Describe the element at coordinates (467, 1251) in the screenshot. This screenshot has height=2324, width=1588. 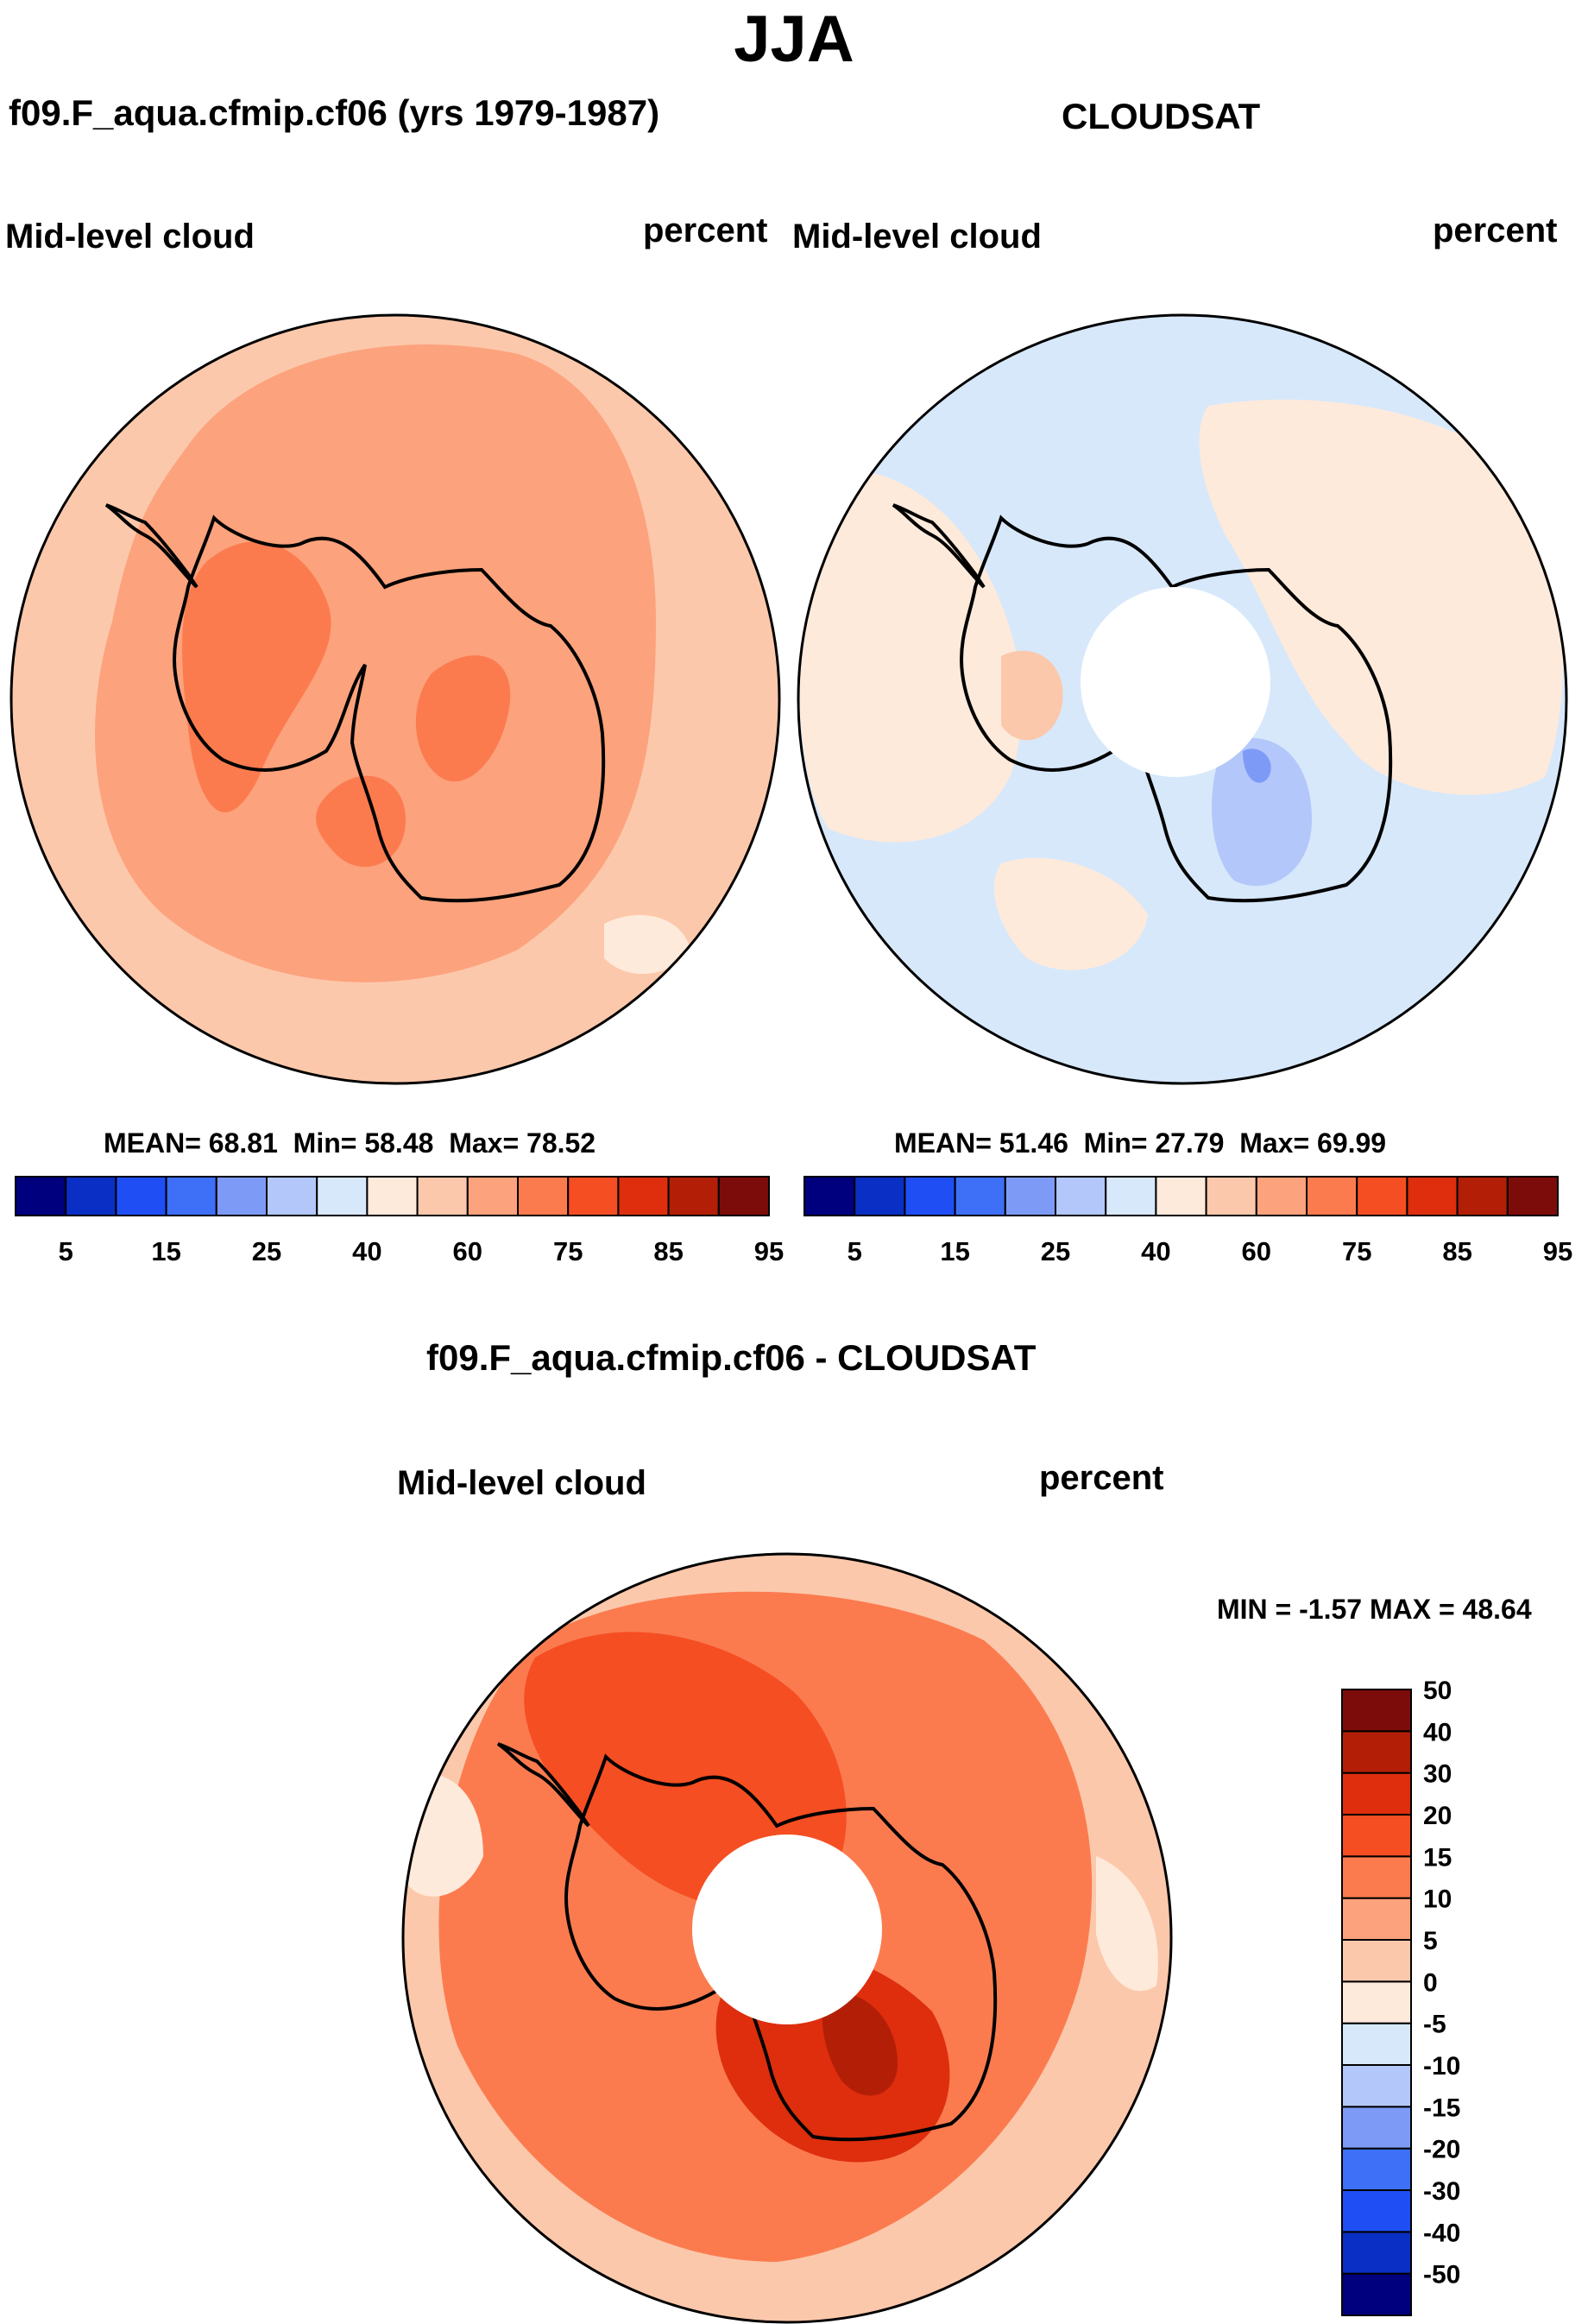
I see `panel-1-colorbar-label-4: 60` at that location.